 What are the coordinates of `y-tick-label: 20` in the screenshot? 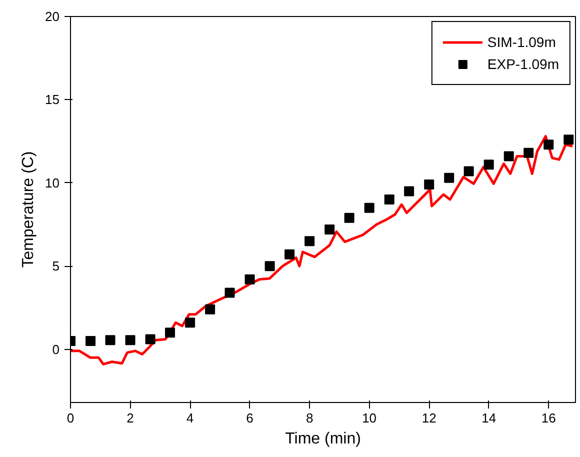 It's located at (52, 16).